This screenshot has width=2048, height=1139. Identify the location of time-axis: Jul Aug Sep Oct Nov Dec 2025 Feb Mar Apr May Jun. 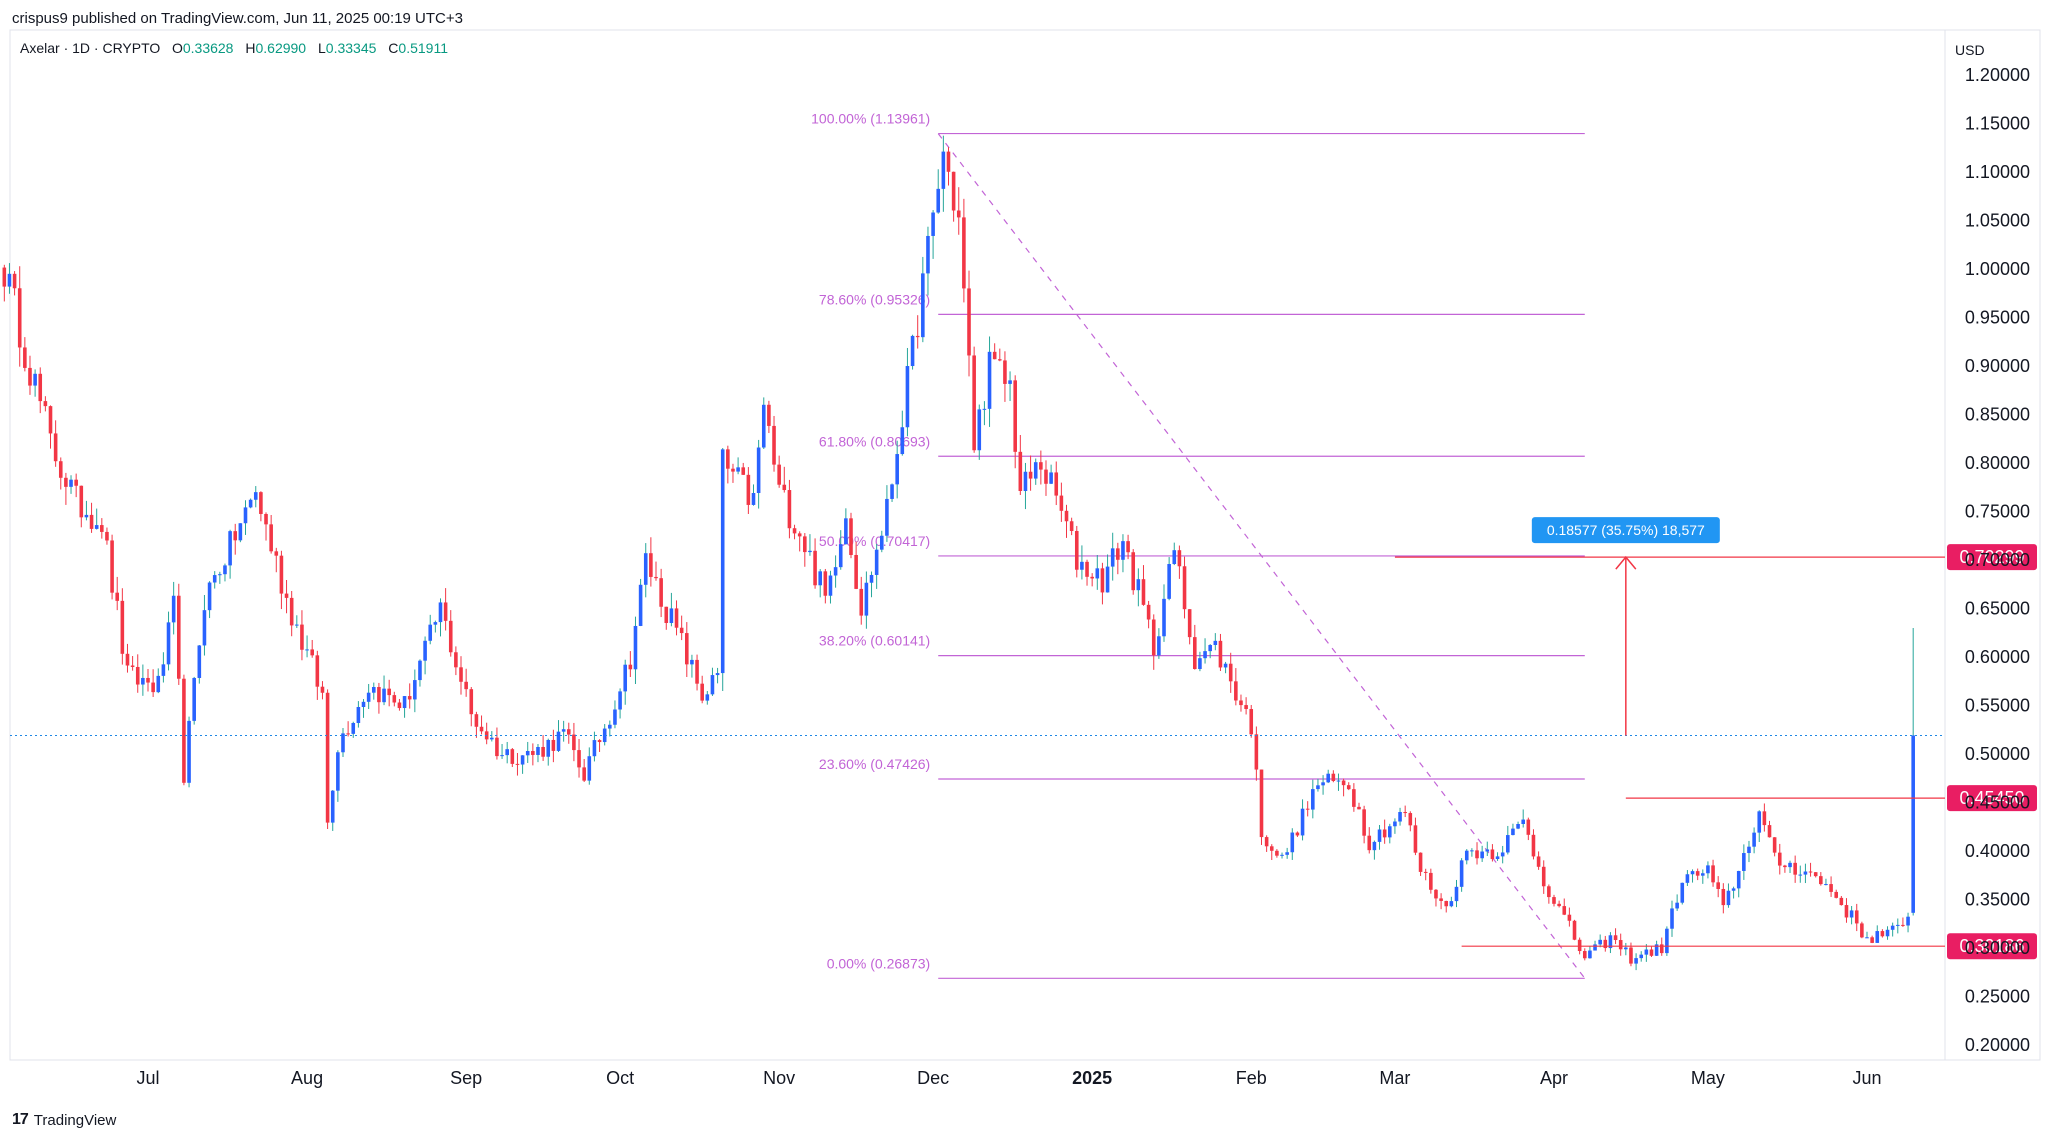
(1008, 1078).